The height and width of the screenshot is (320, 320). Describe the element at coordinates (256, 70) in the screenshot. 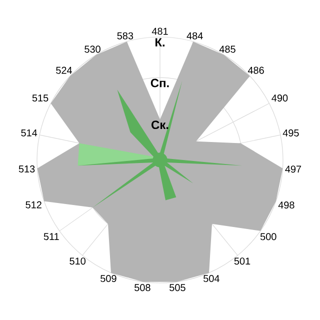

I see `spoke-label: 486` at that location.